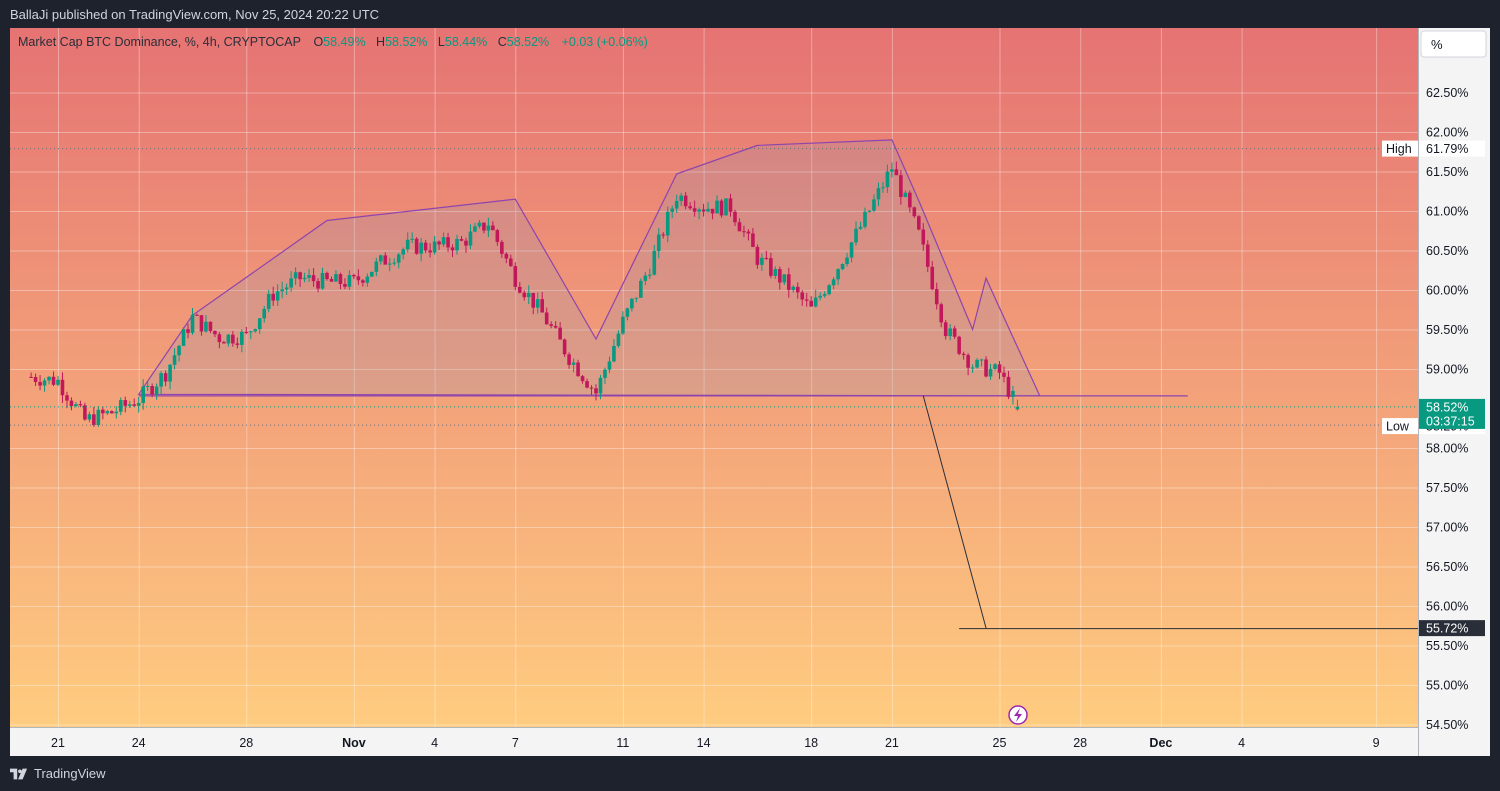 The height and width of the screenshot is (791, 1500). I want to click on time-tick-label: Dec, so click(1160, 743).